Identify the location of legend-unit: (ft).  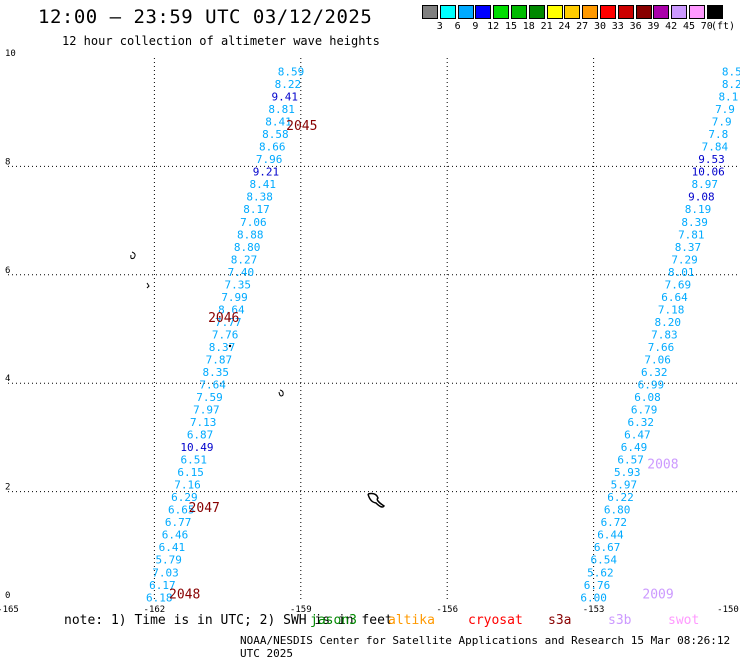
(723, 26).